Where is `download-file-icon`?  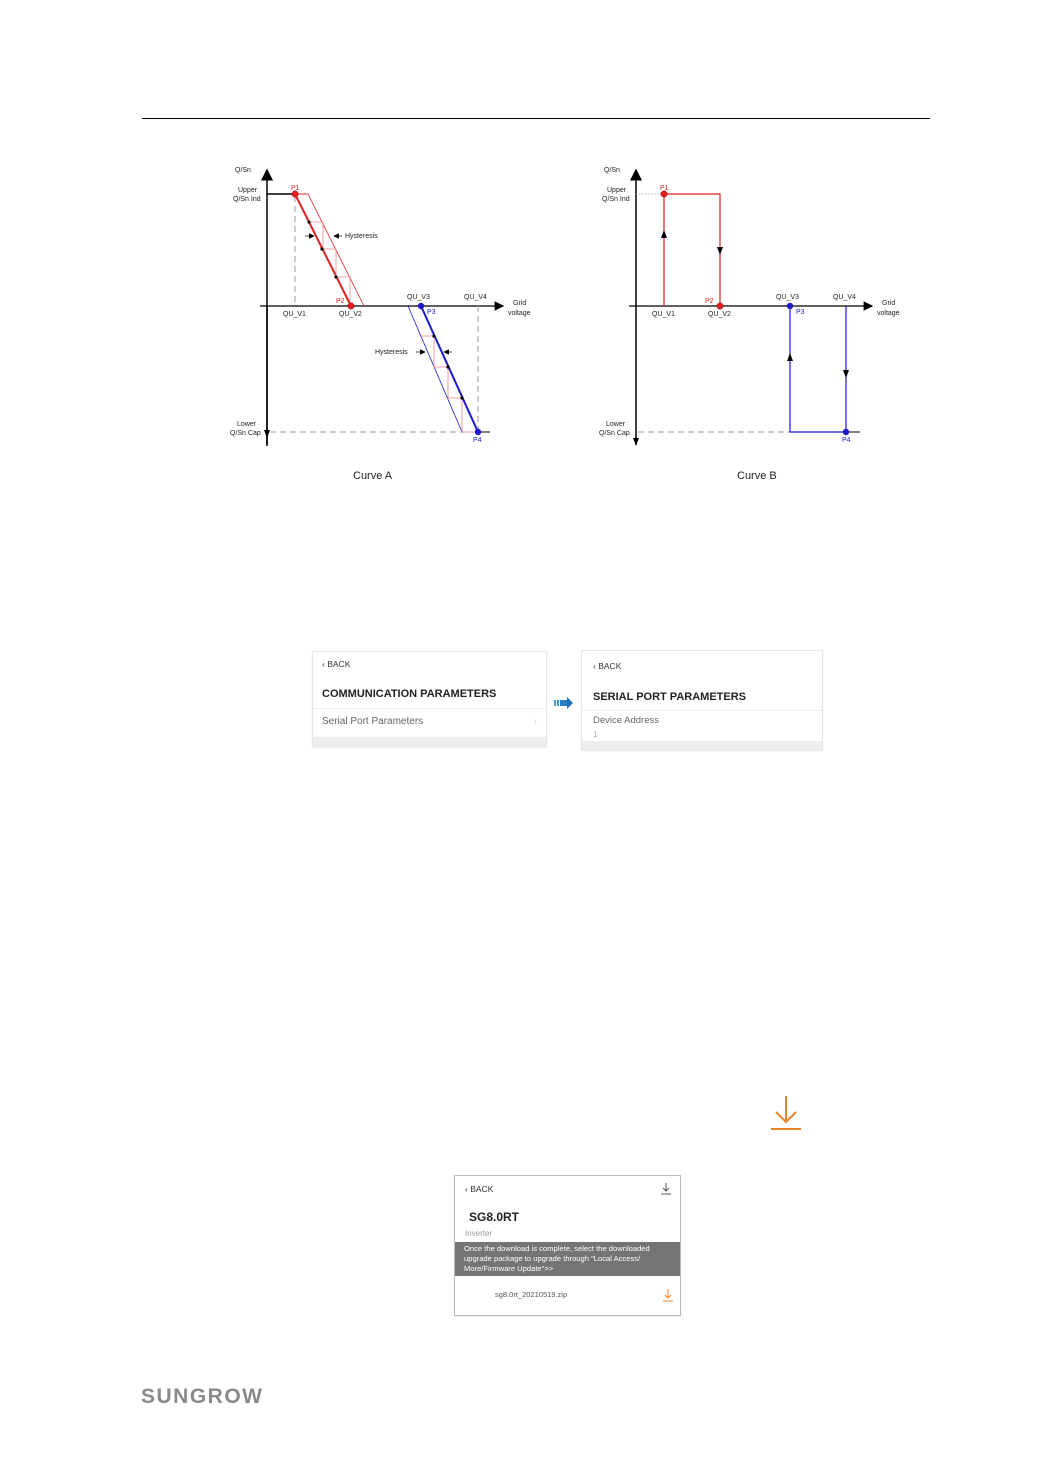 download-file-icon is located at coordinates (668, 1297).